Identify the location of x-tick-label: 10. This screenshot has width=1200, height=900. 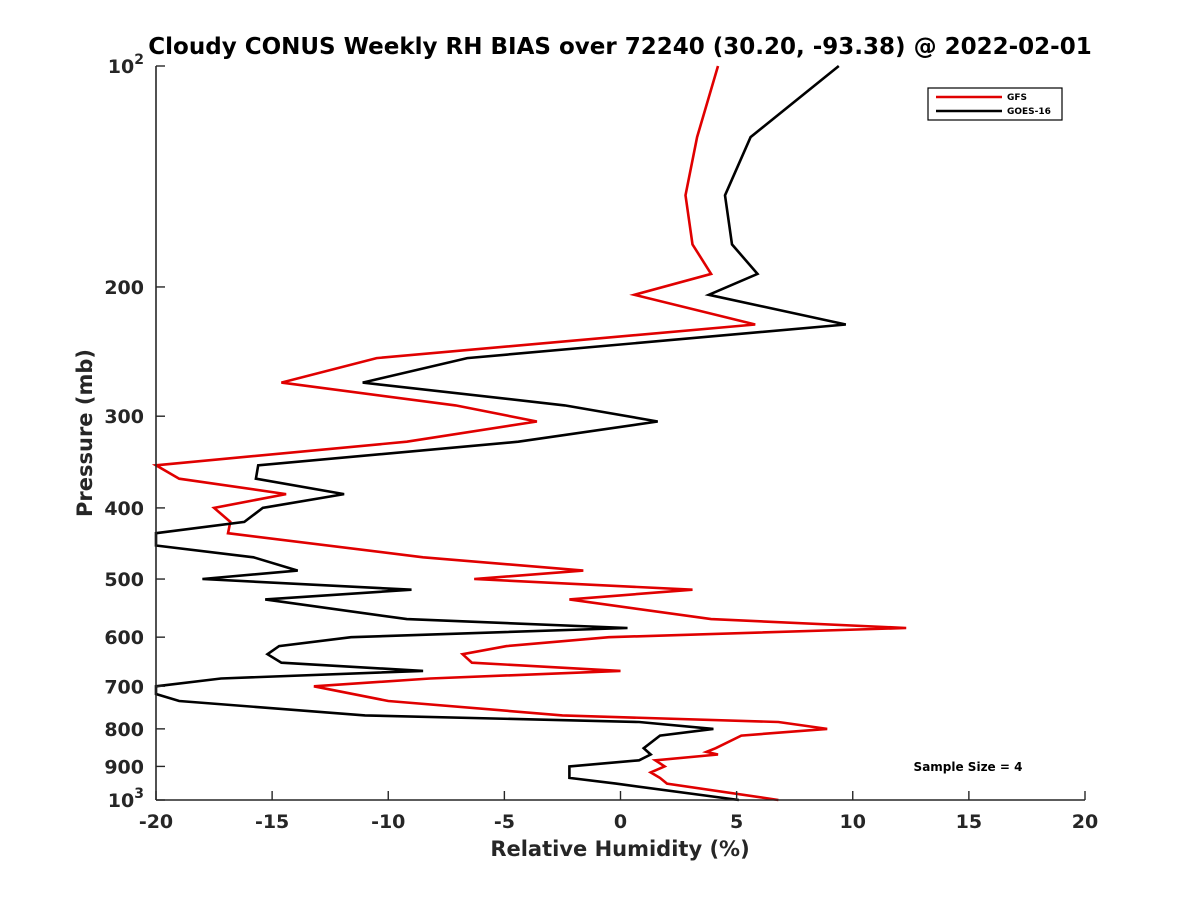
(853, 822).